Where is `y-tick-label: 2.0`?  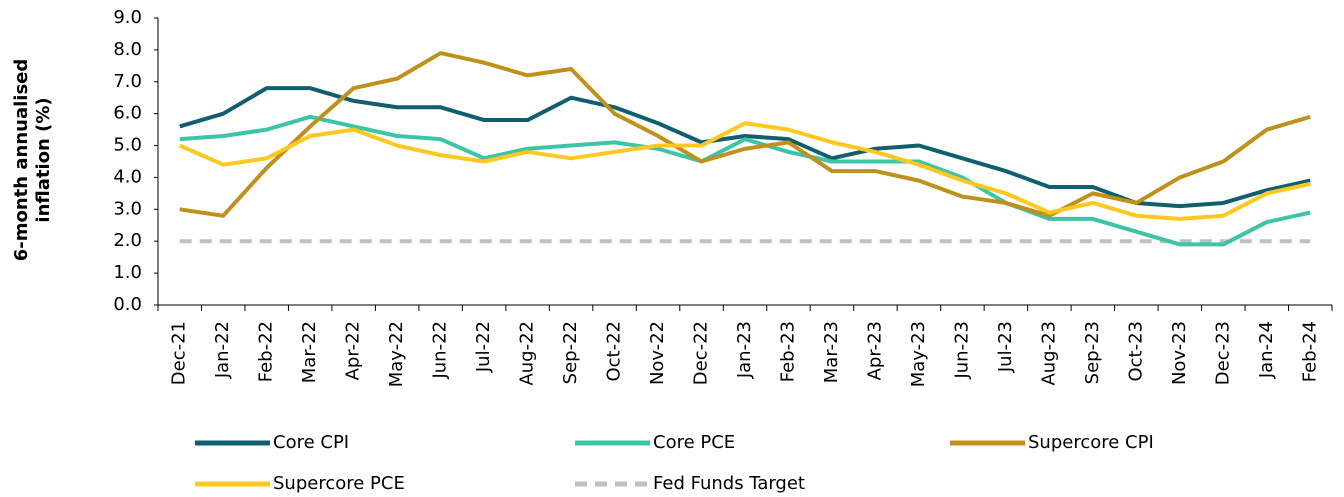
y-tick-label: 2.0 is located at coordinates (127, 240).